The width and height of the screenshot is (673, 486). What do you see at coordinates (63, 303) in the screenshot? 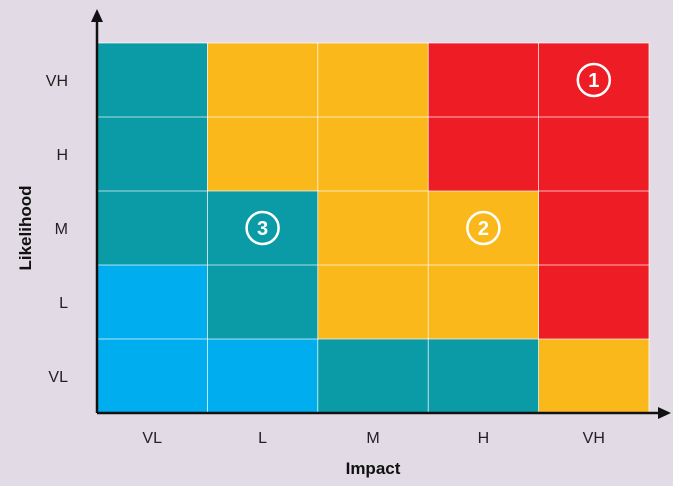
I see `y-tick-label: L` at bounding box center [63, 303].